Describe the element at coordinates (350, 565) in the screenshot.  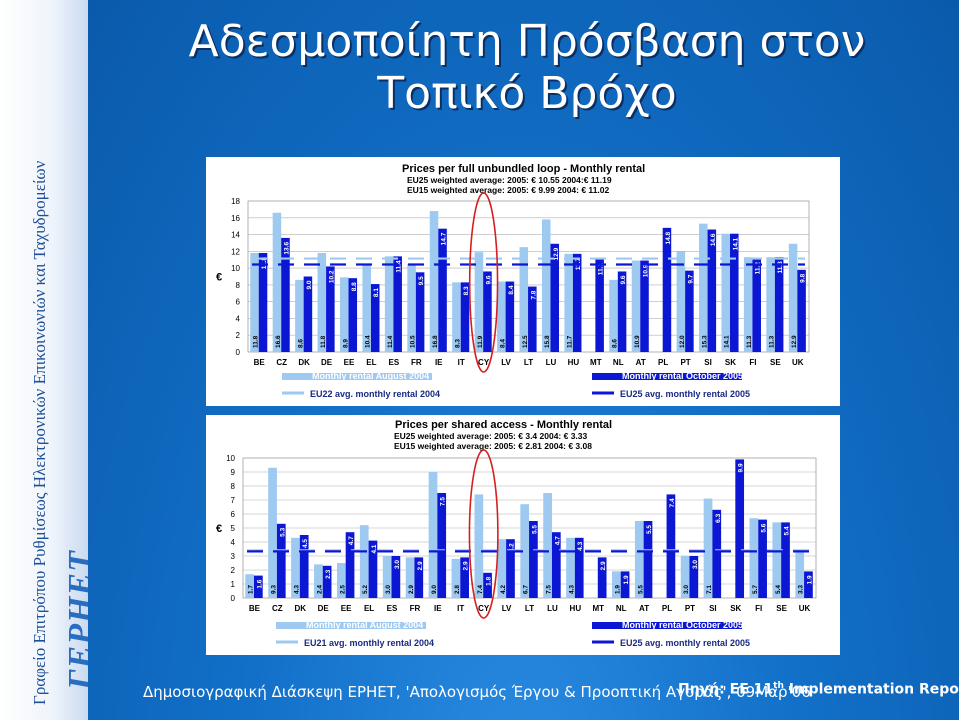
I see `bar-october-2005-ee` at that location.